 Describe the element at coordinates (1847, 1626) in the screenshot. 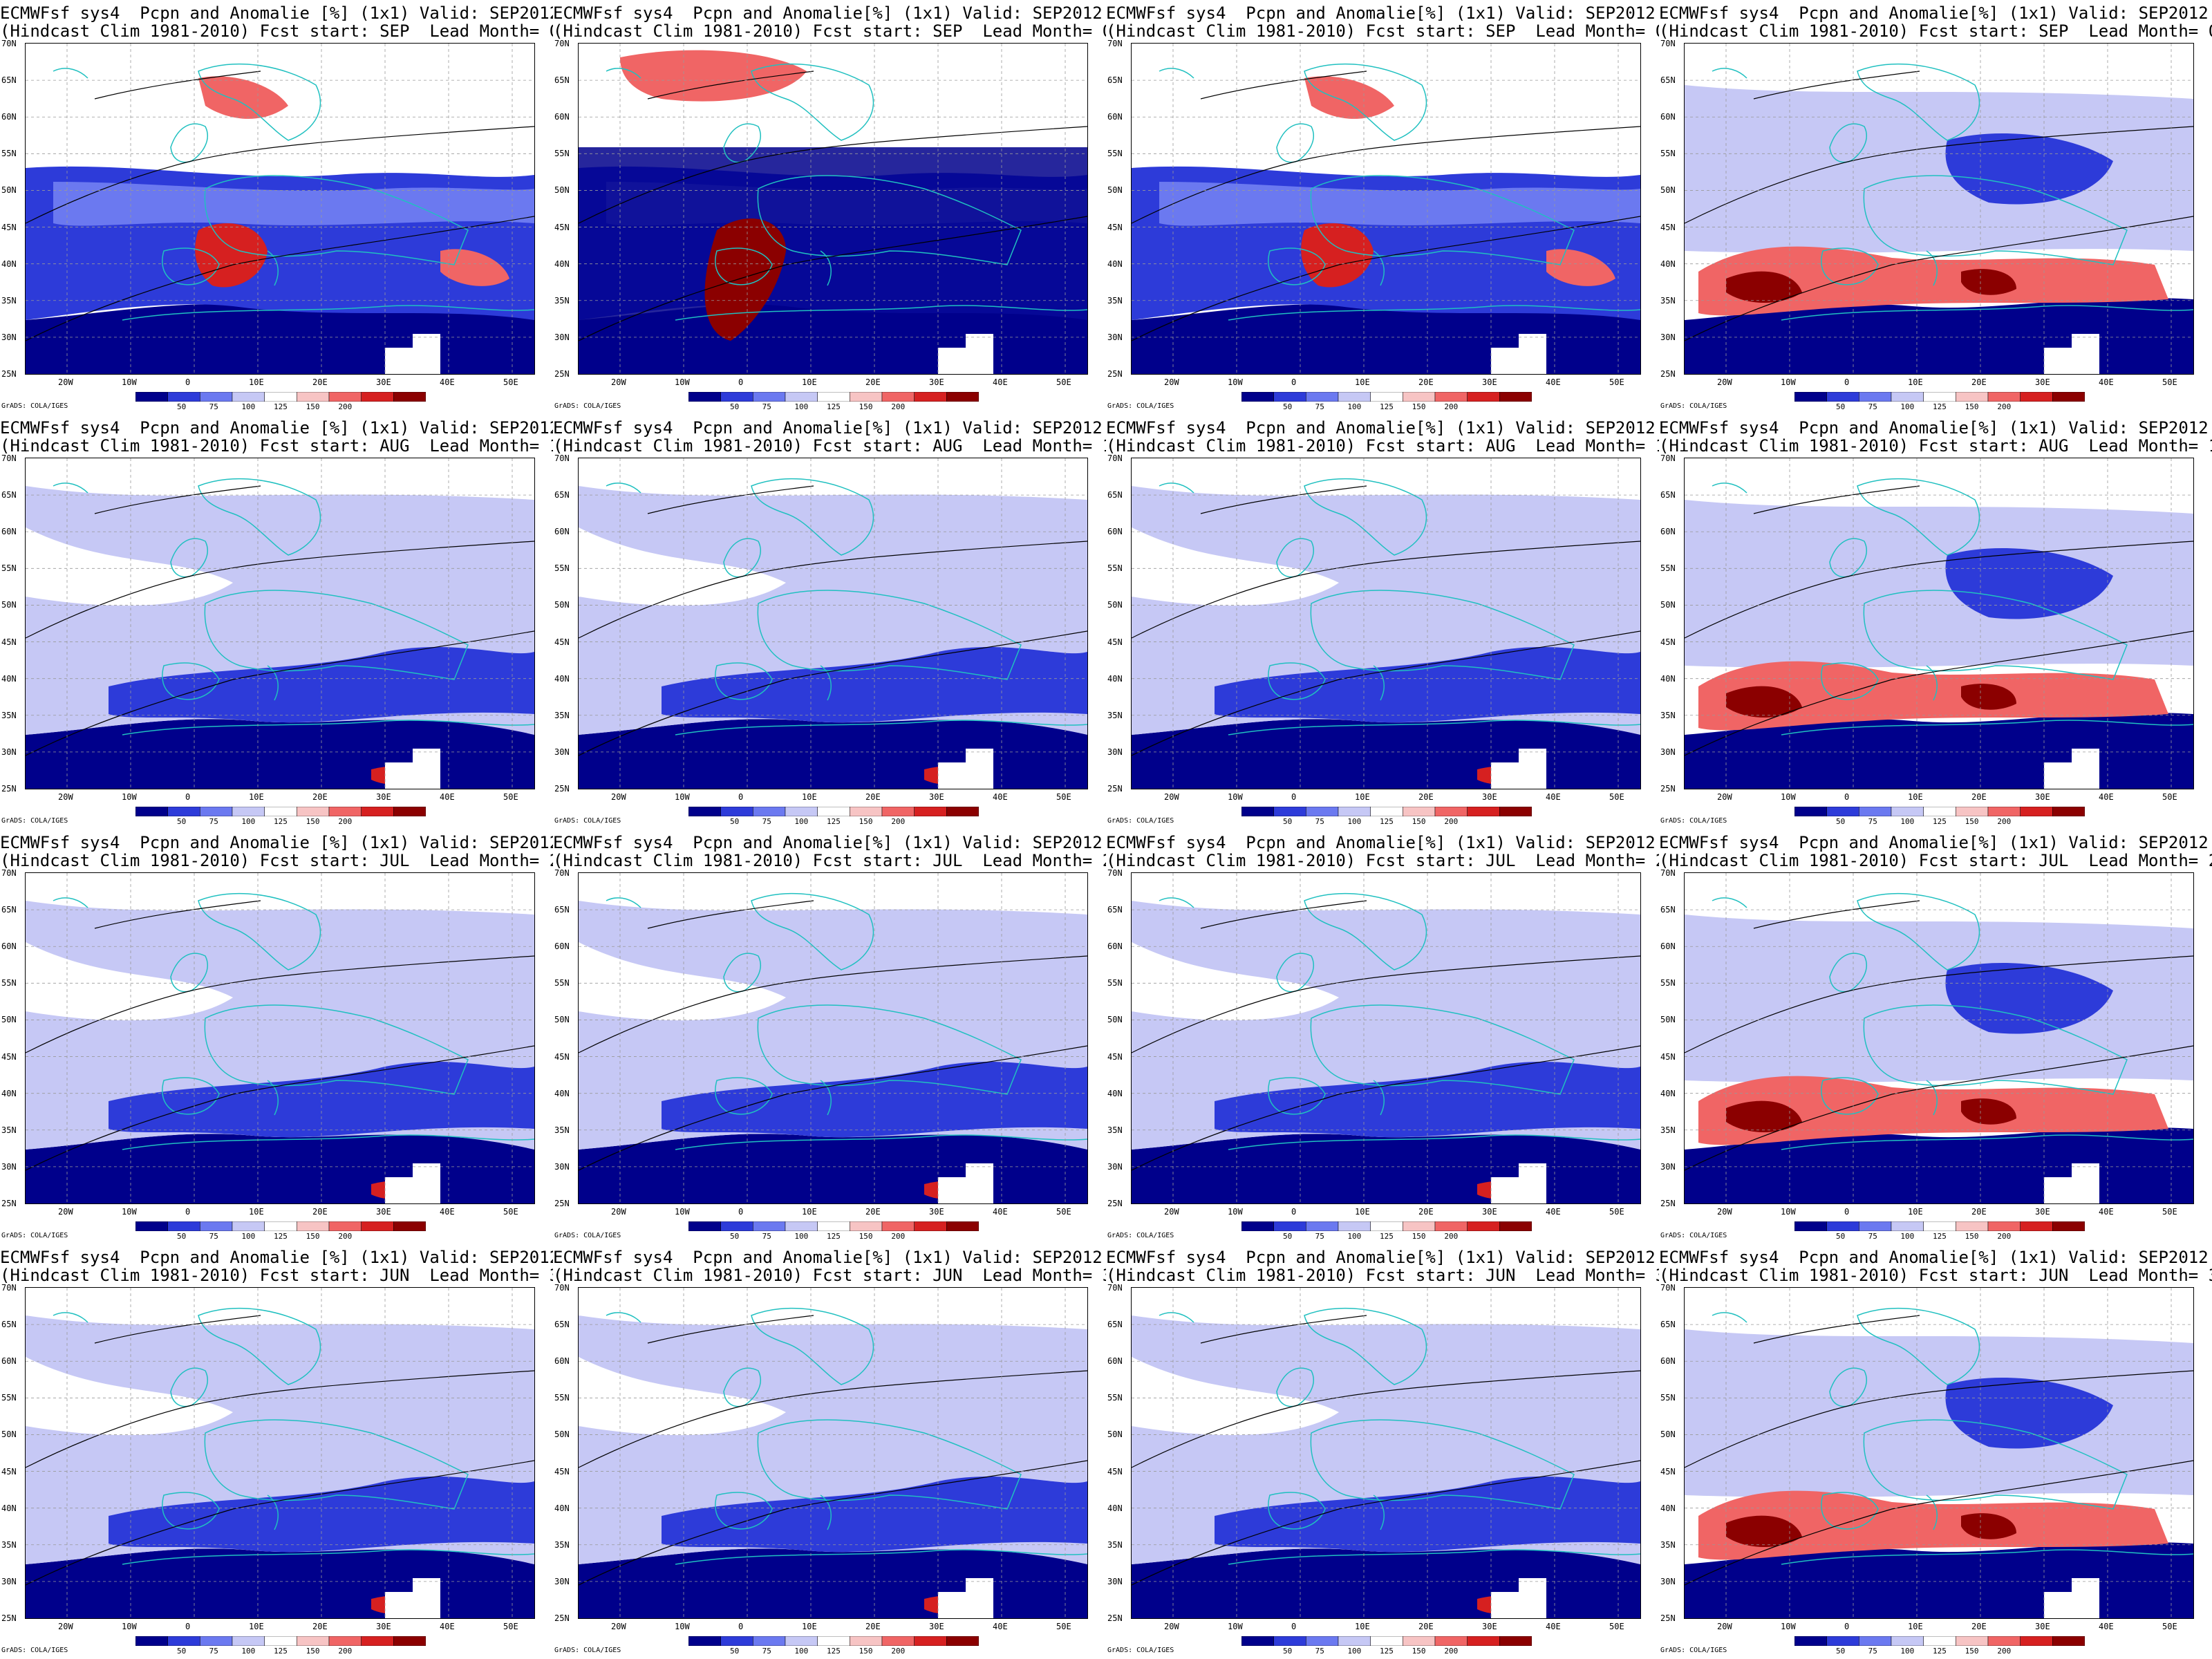

I see `longitude-label: 0` at that location.